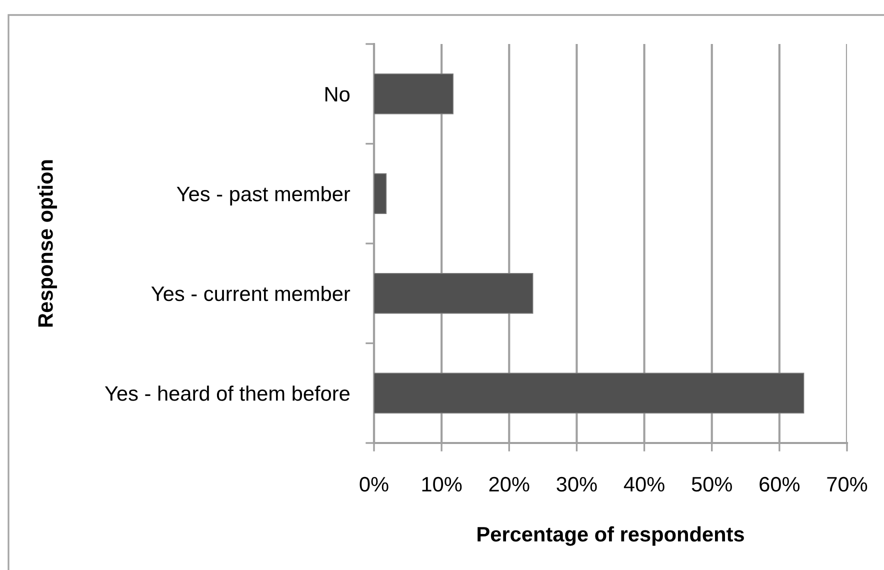  I want to click on x-tick-label: 30%, so click(576, 484).